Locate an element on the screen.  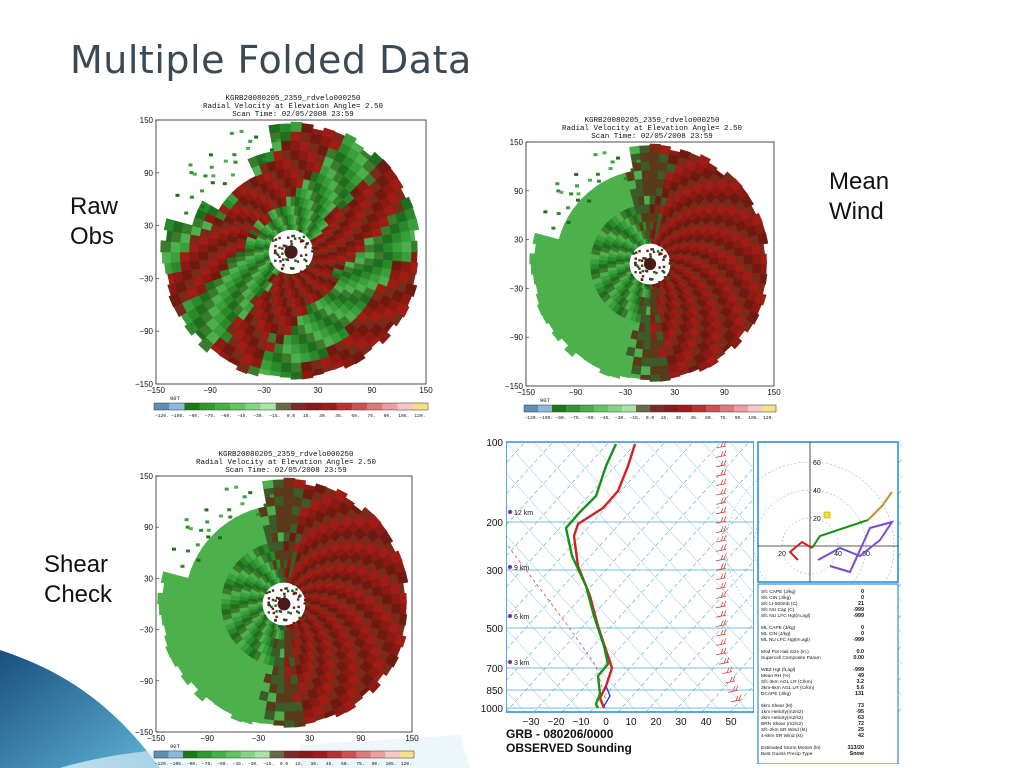
colorbar-label: 120. is located at coordinates (768, 418).